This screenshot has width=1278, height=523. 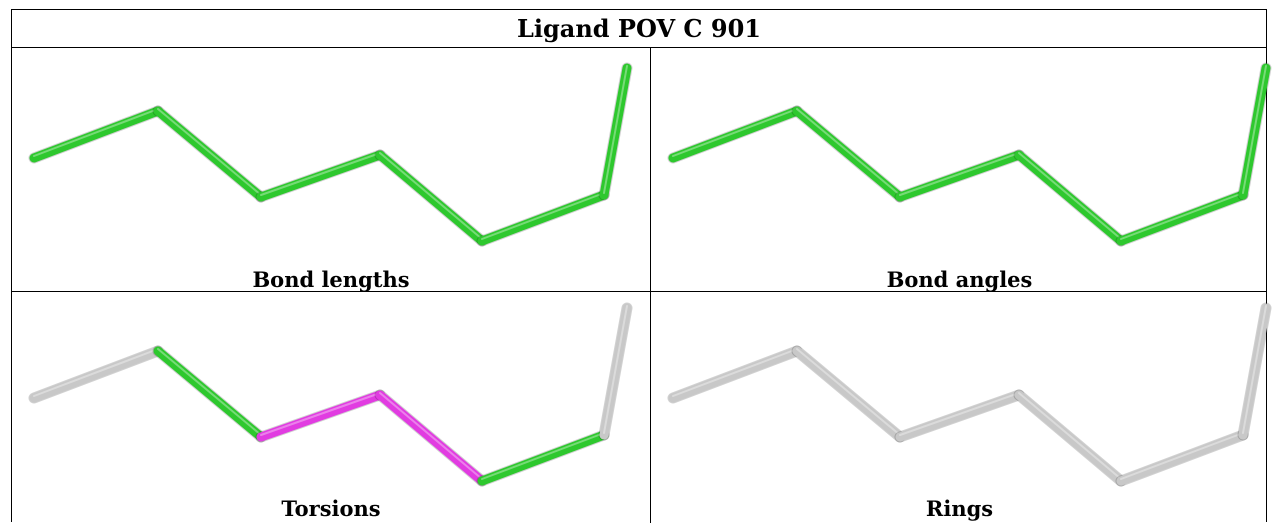 I want to click on caption-bond-angles: Bond angles, so click(x=959, y=279).